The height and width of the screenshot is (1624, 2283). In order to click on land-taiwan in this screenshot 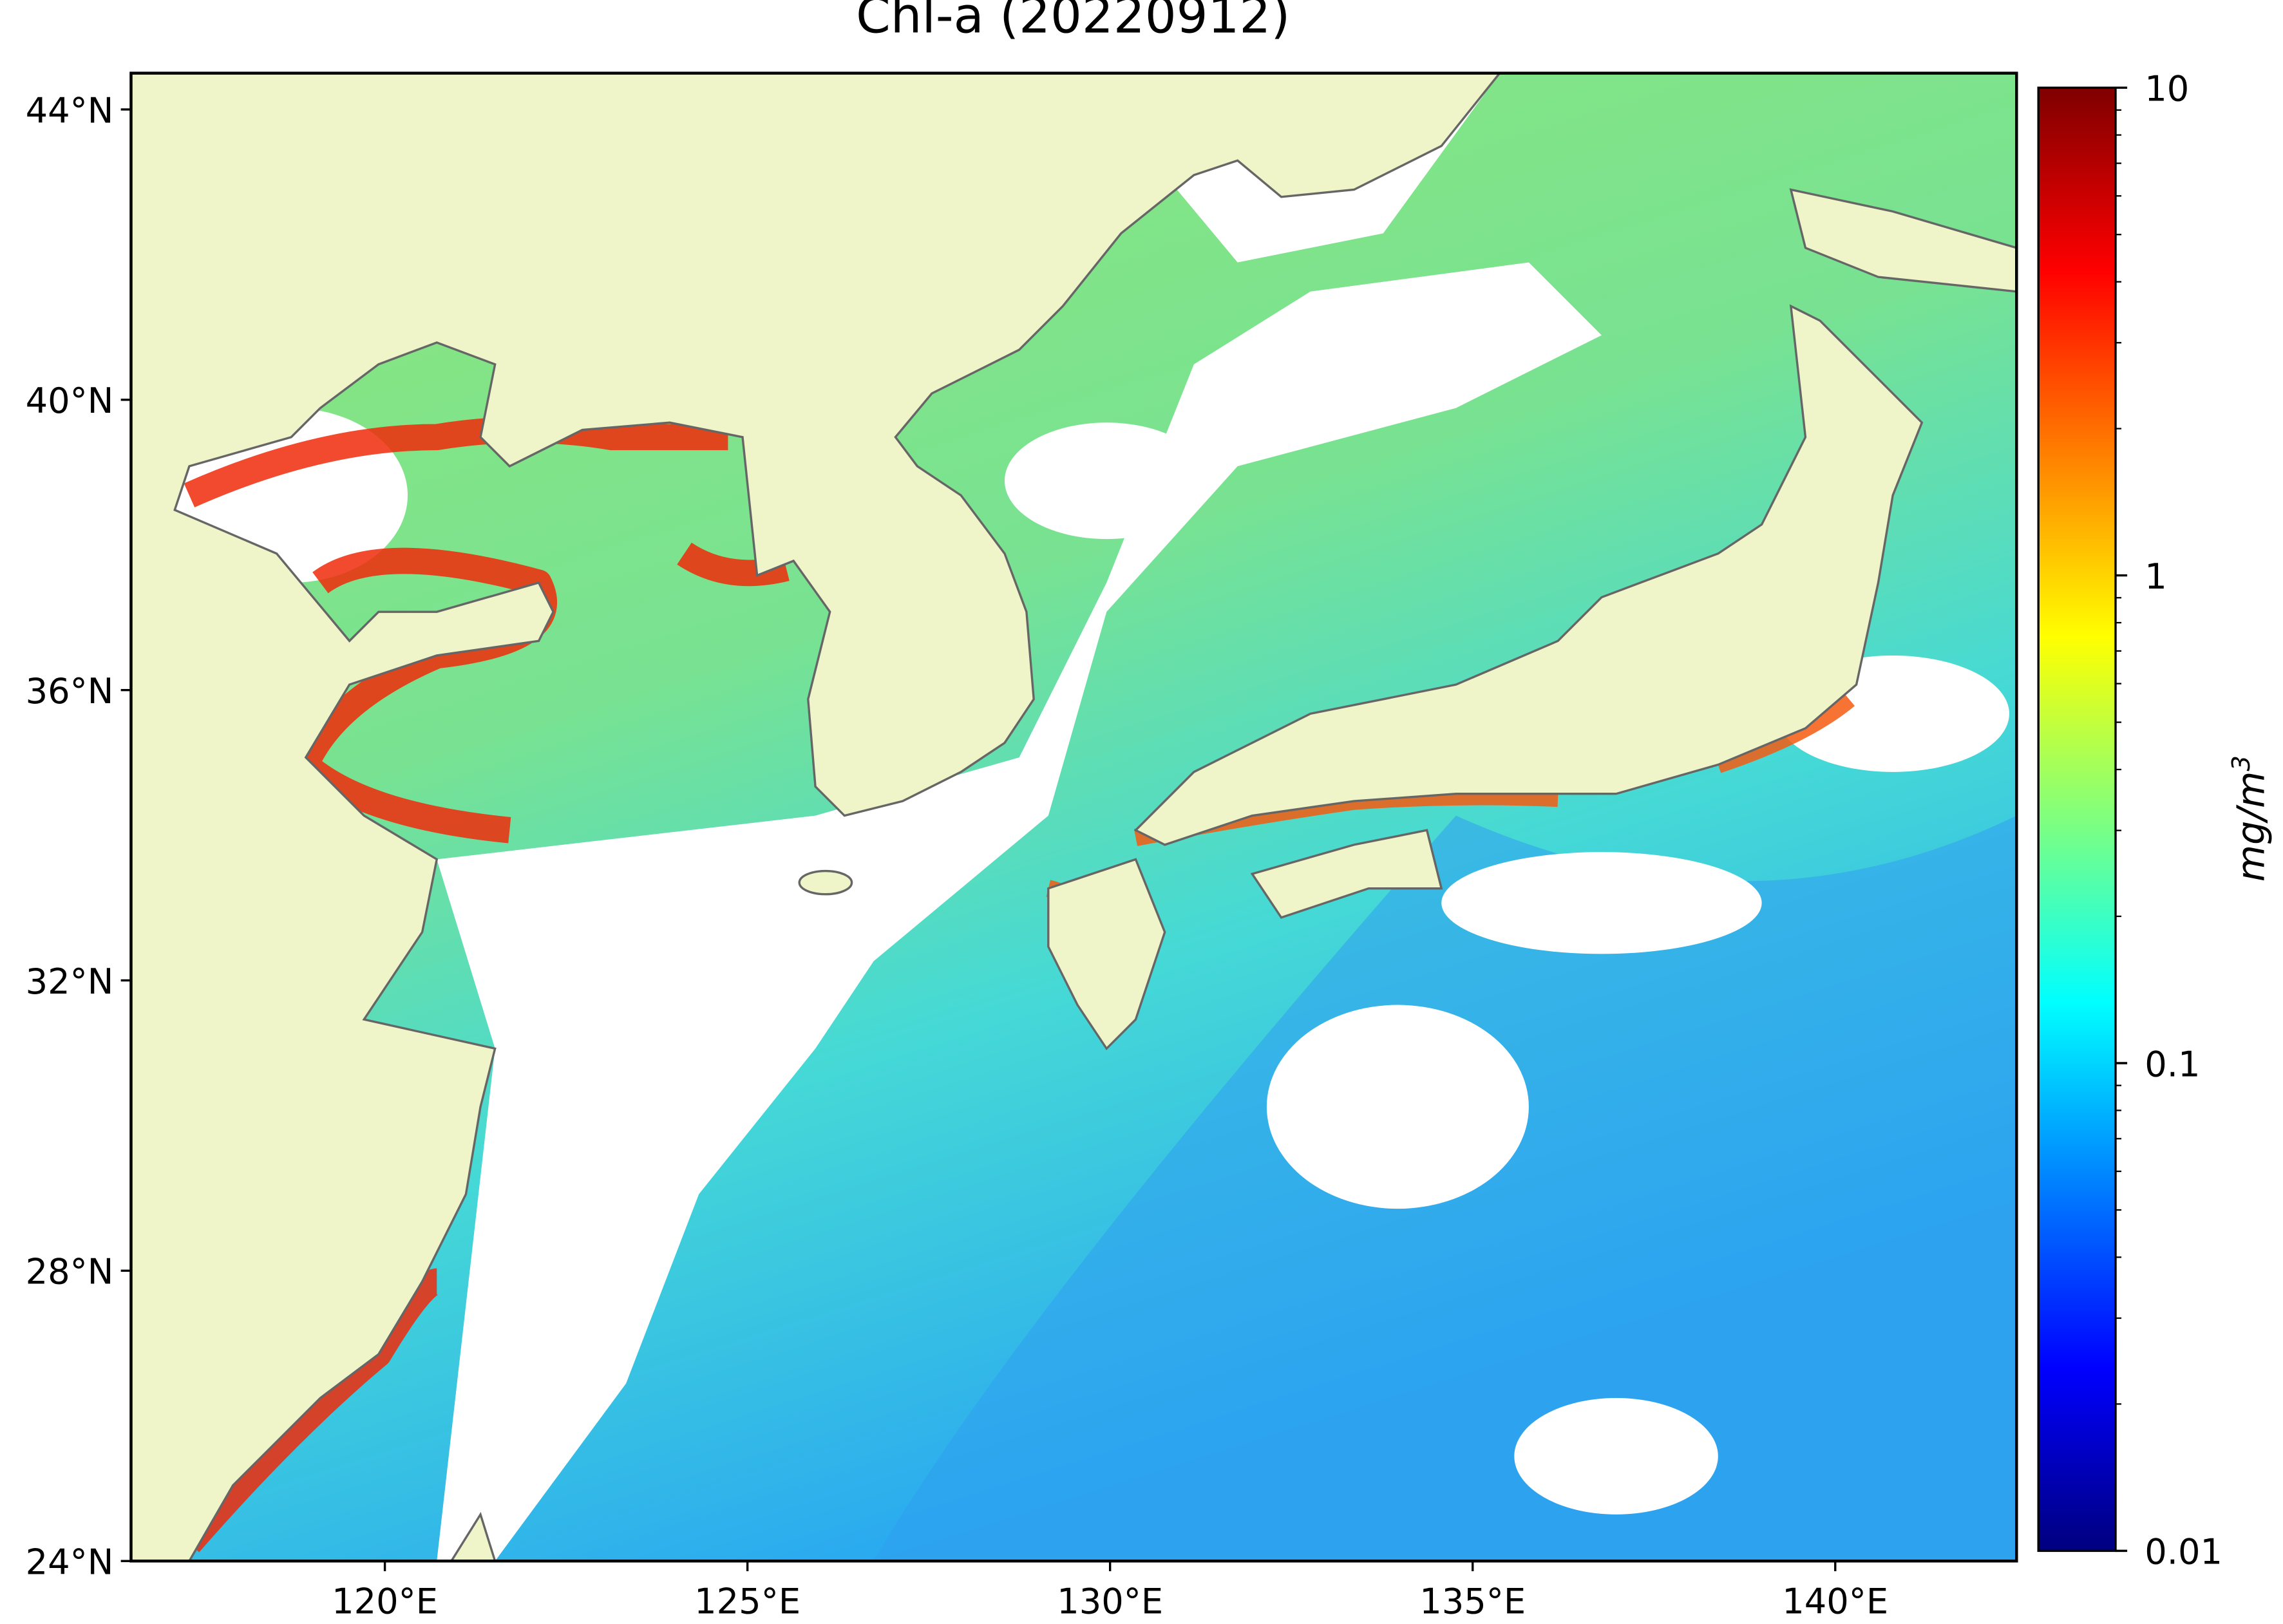, I will do `click(473, 1536)`.